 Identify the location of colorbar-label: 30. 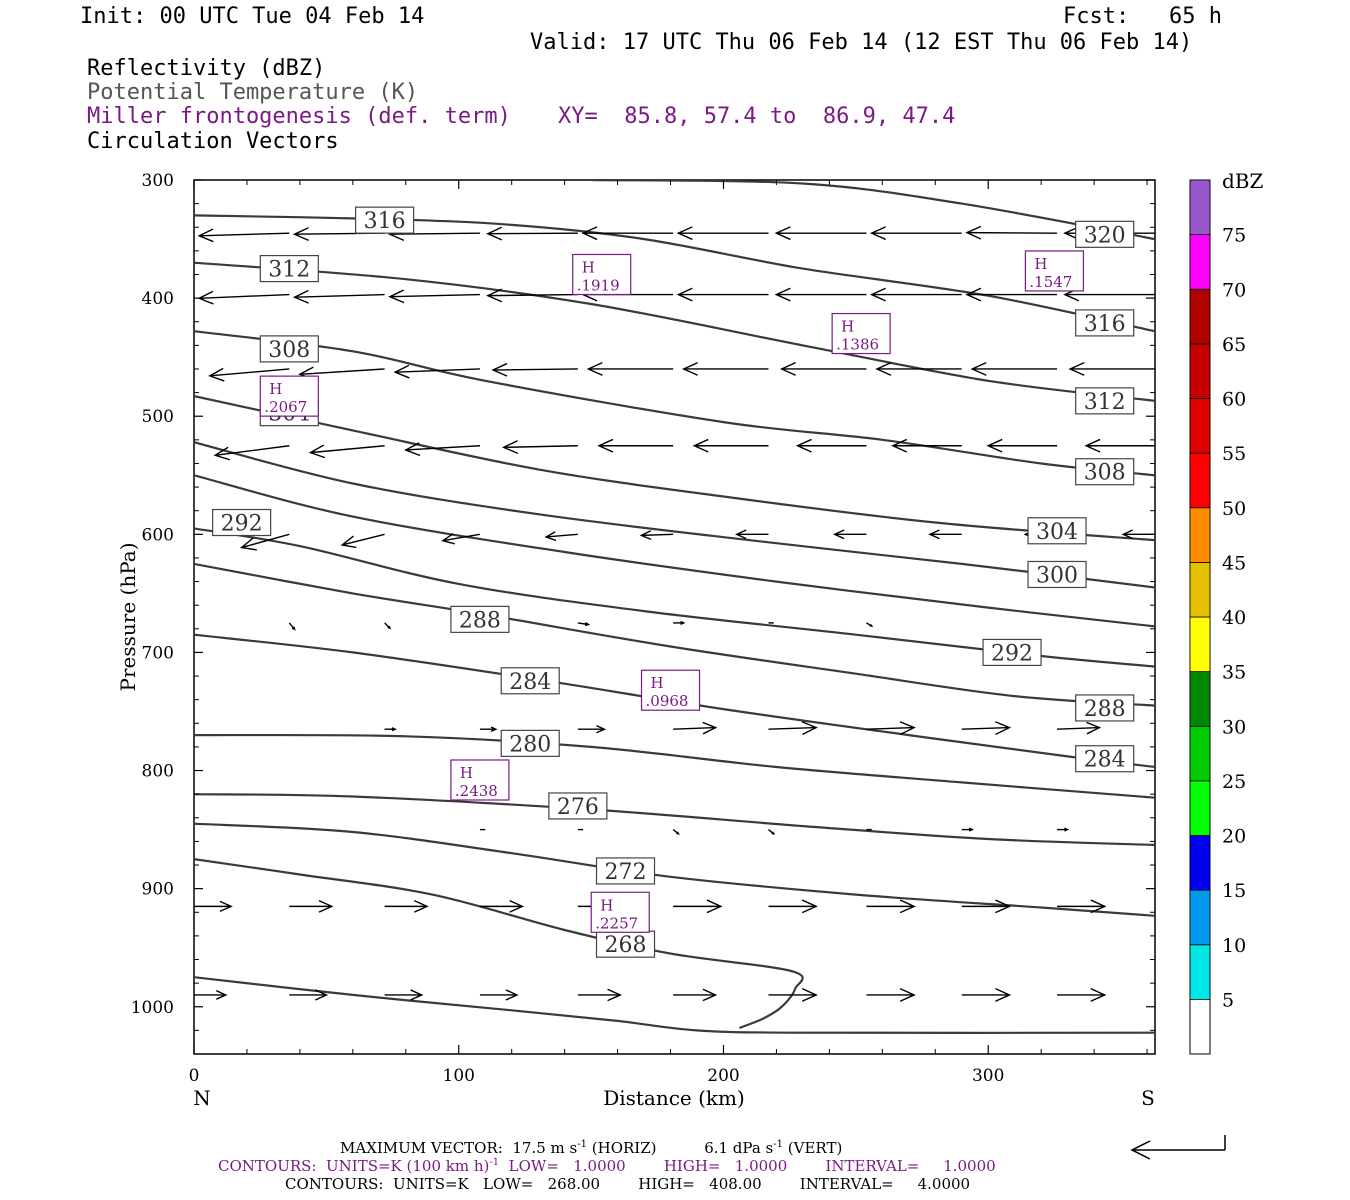
(1234, 727).